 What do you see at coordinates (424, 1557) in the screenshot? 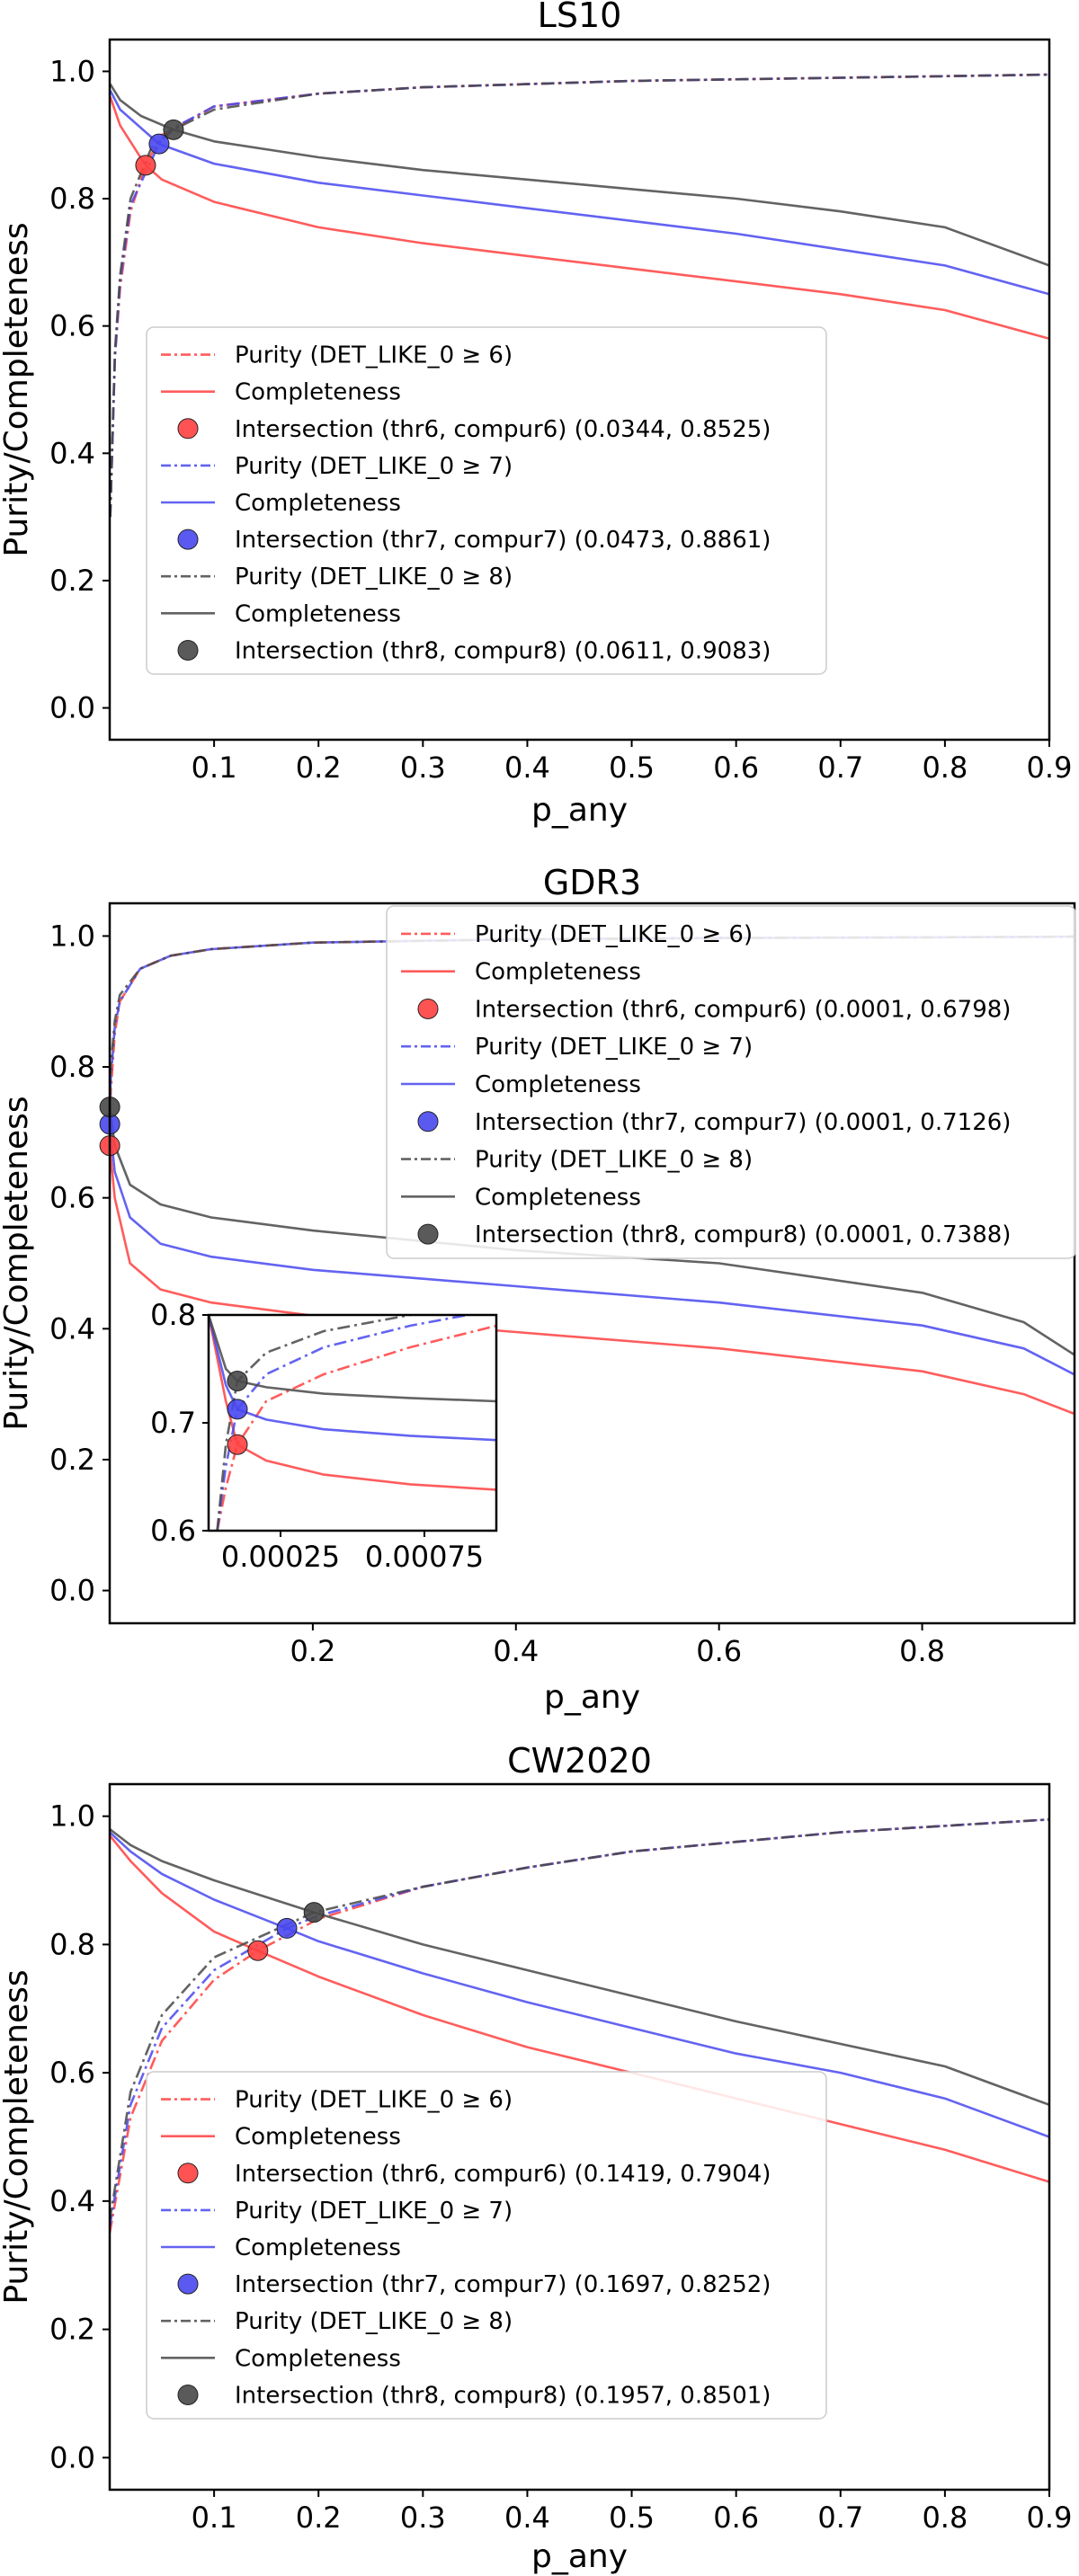
I see `inset-x-tick-label: 0.00075` at bounding box center [424, 1557].